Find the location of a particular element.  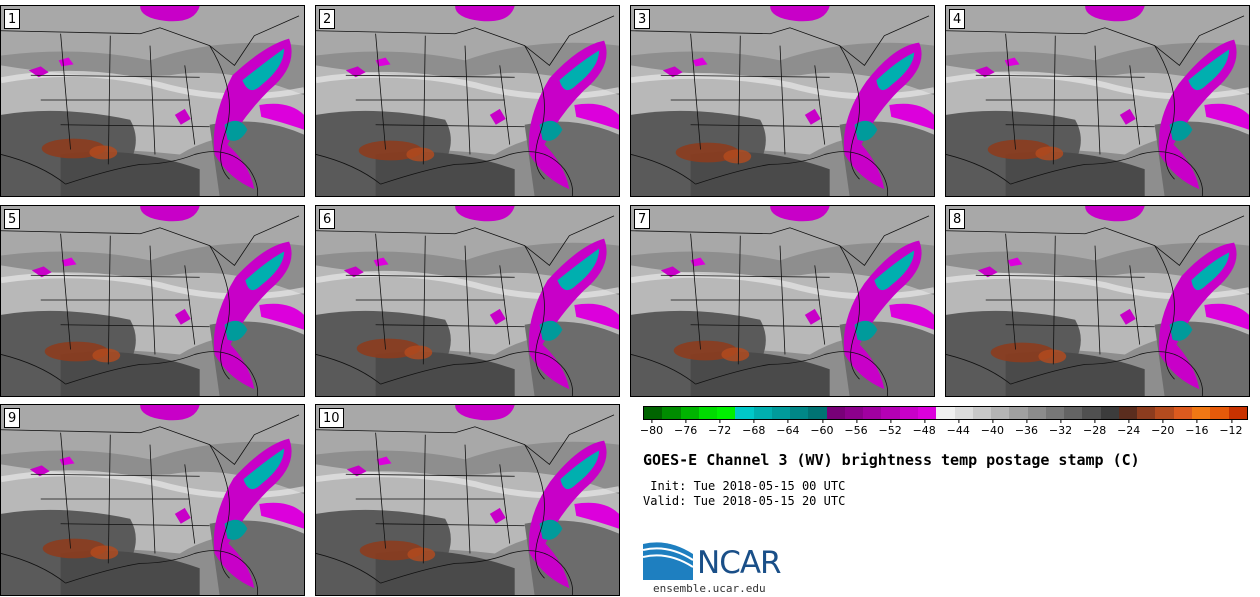

panel-number: 6 is located at coordinates (327, 219).